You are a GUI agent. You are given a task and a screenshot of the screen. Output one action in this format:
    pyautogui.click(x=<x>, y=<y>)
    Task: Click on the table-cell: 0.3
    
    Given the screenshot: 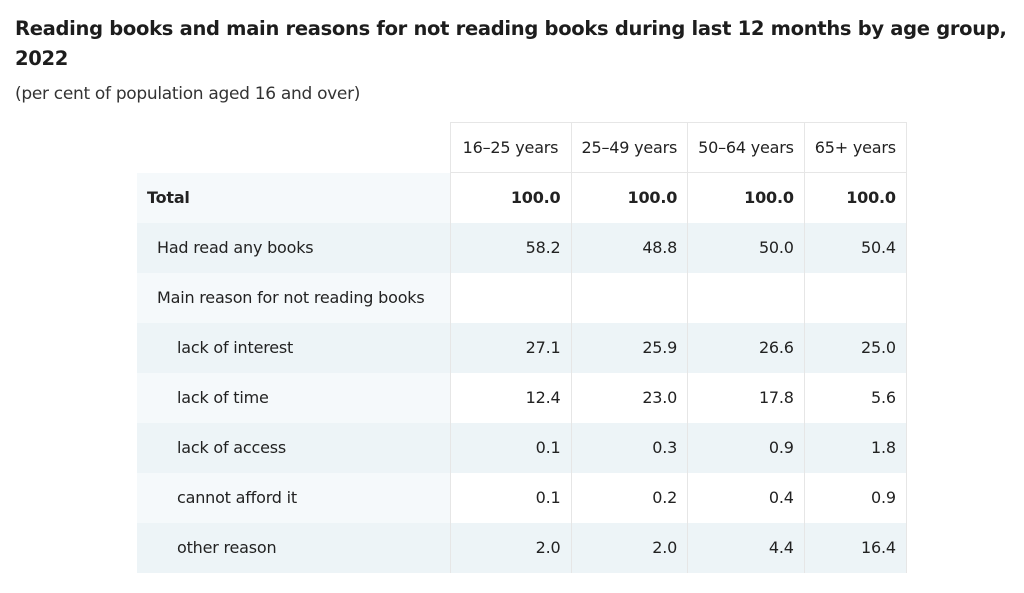 What is the action you would take?
    pyautogui.click(x=629, y=447)
    